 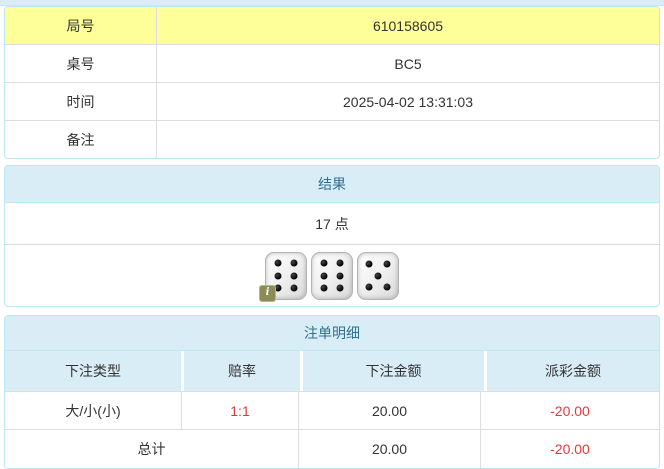 I want to click on bet-amount-cell: 20.00, so click(x=390, y=410).